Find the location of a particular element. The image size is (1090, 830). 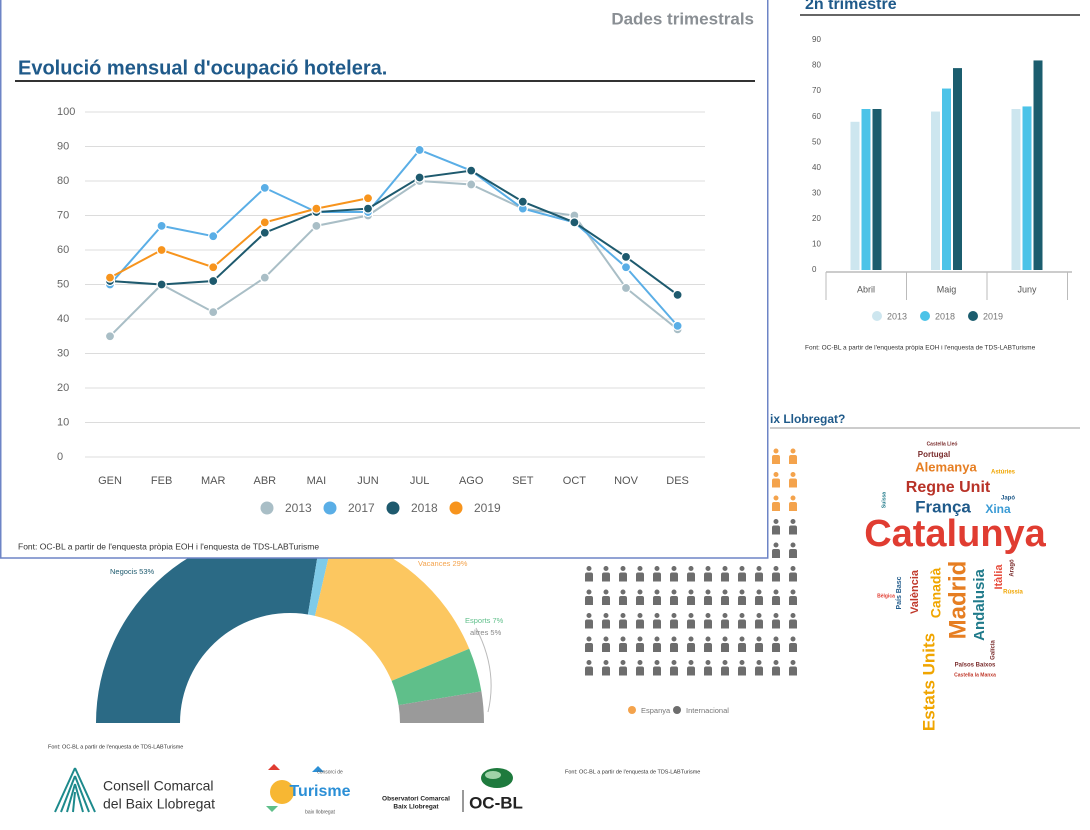

y-tick-label: 30 is located at coordinates (816, 192).